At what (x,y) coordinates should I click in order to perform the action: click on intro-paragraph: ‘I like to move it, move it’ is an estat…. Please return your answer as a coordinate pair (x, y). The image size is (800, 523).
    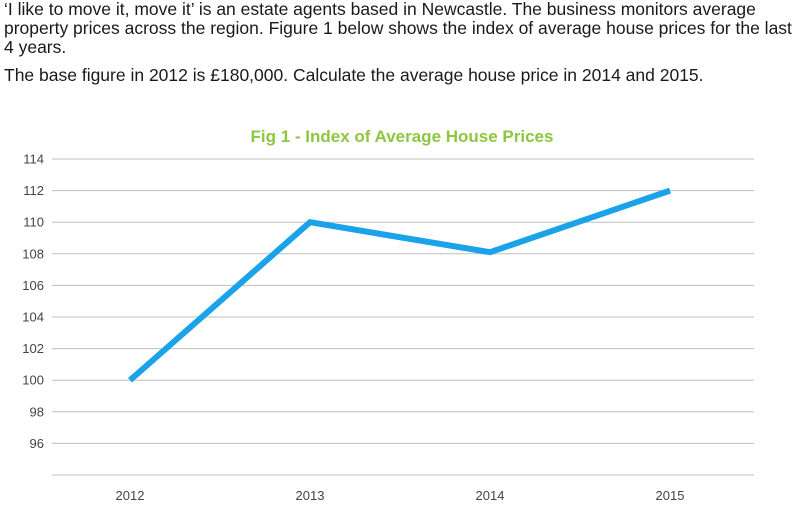
    Looking at the image, I should click on (398, 28).